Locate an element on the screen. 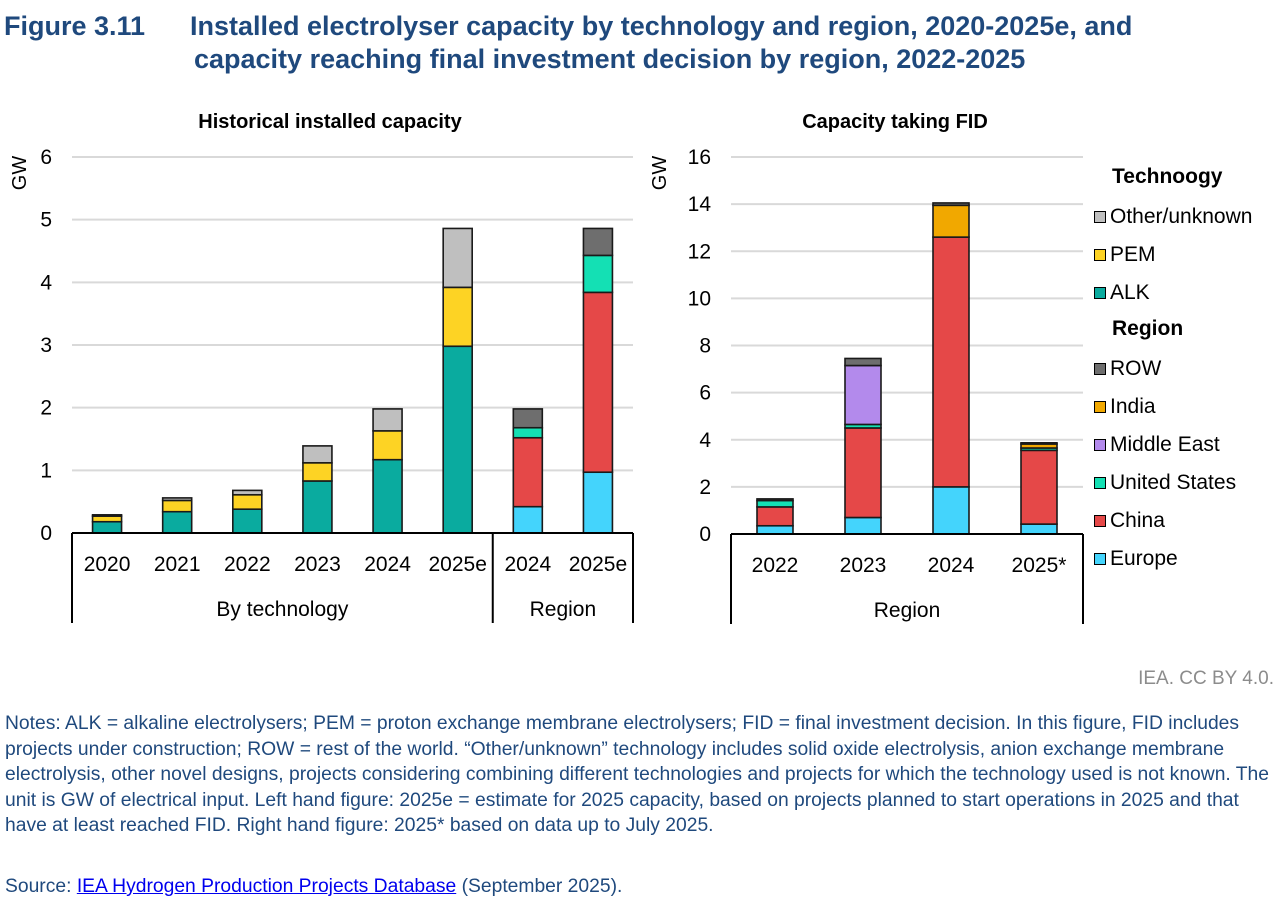  source-suffix: (September 2025). is located at coordinates (539, 886).